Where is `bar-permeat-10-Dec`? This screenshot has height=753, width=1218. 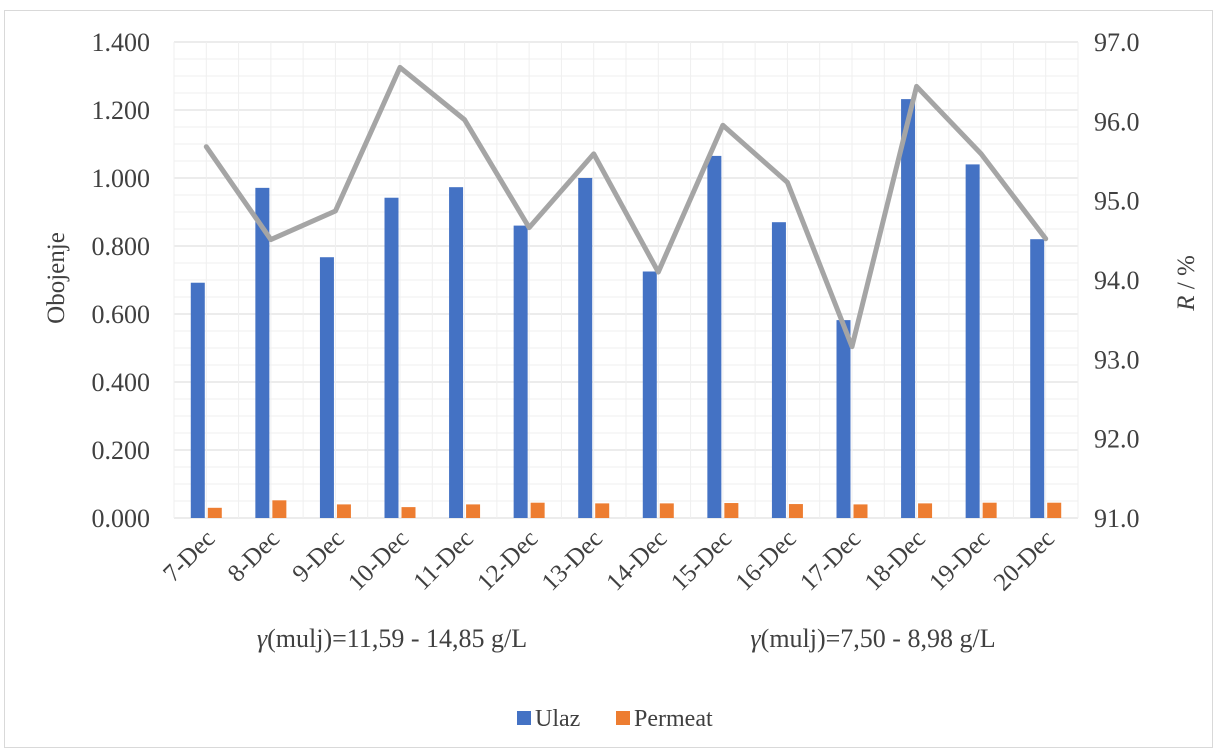 bar-permeat-10-Dec is located at coordinates (408, 512).